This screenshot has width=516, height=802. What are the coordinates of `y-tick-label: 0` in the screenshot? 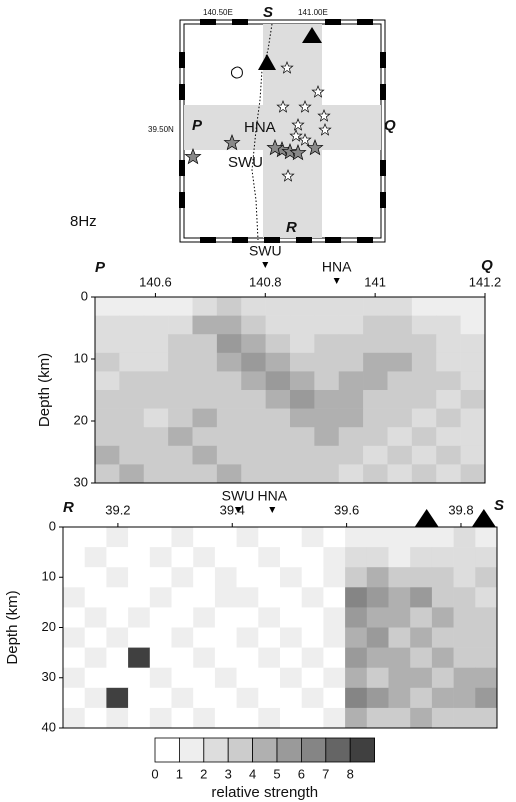 It's located at (84, 295).